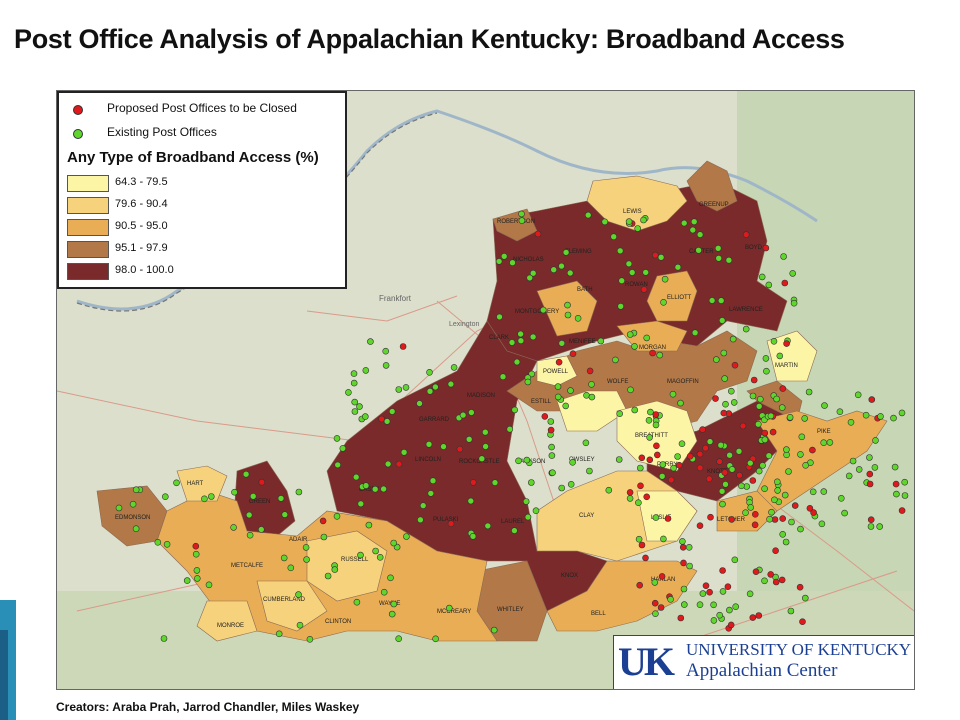 This screenshot has height=720, width=960. What do you see at coordinates (428, 460) in the screenshot?
I see `label-lincoln: LINCOLN` at bounding box center [428, 460].